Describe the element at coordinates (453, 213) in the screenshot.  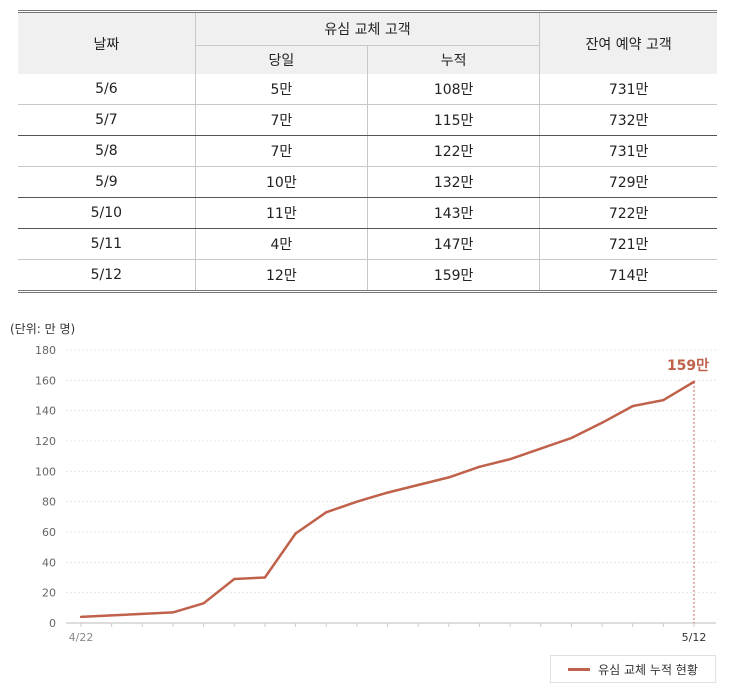
I see `cell-cumulative: 143만` at that location.